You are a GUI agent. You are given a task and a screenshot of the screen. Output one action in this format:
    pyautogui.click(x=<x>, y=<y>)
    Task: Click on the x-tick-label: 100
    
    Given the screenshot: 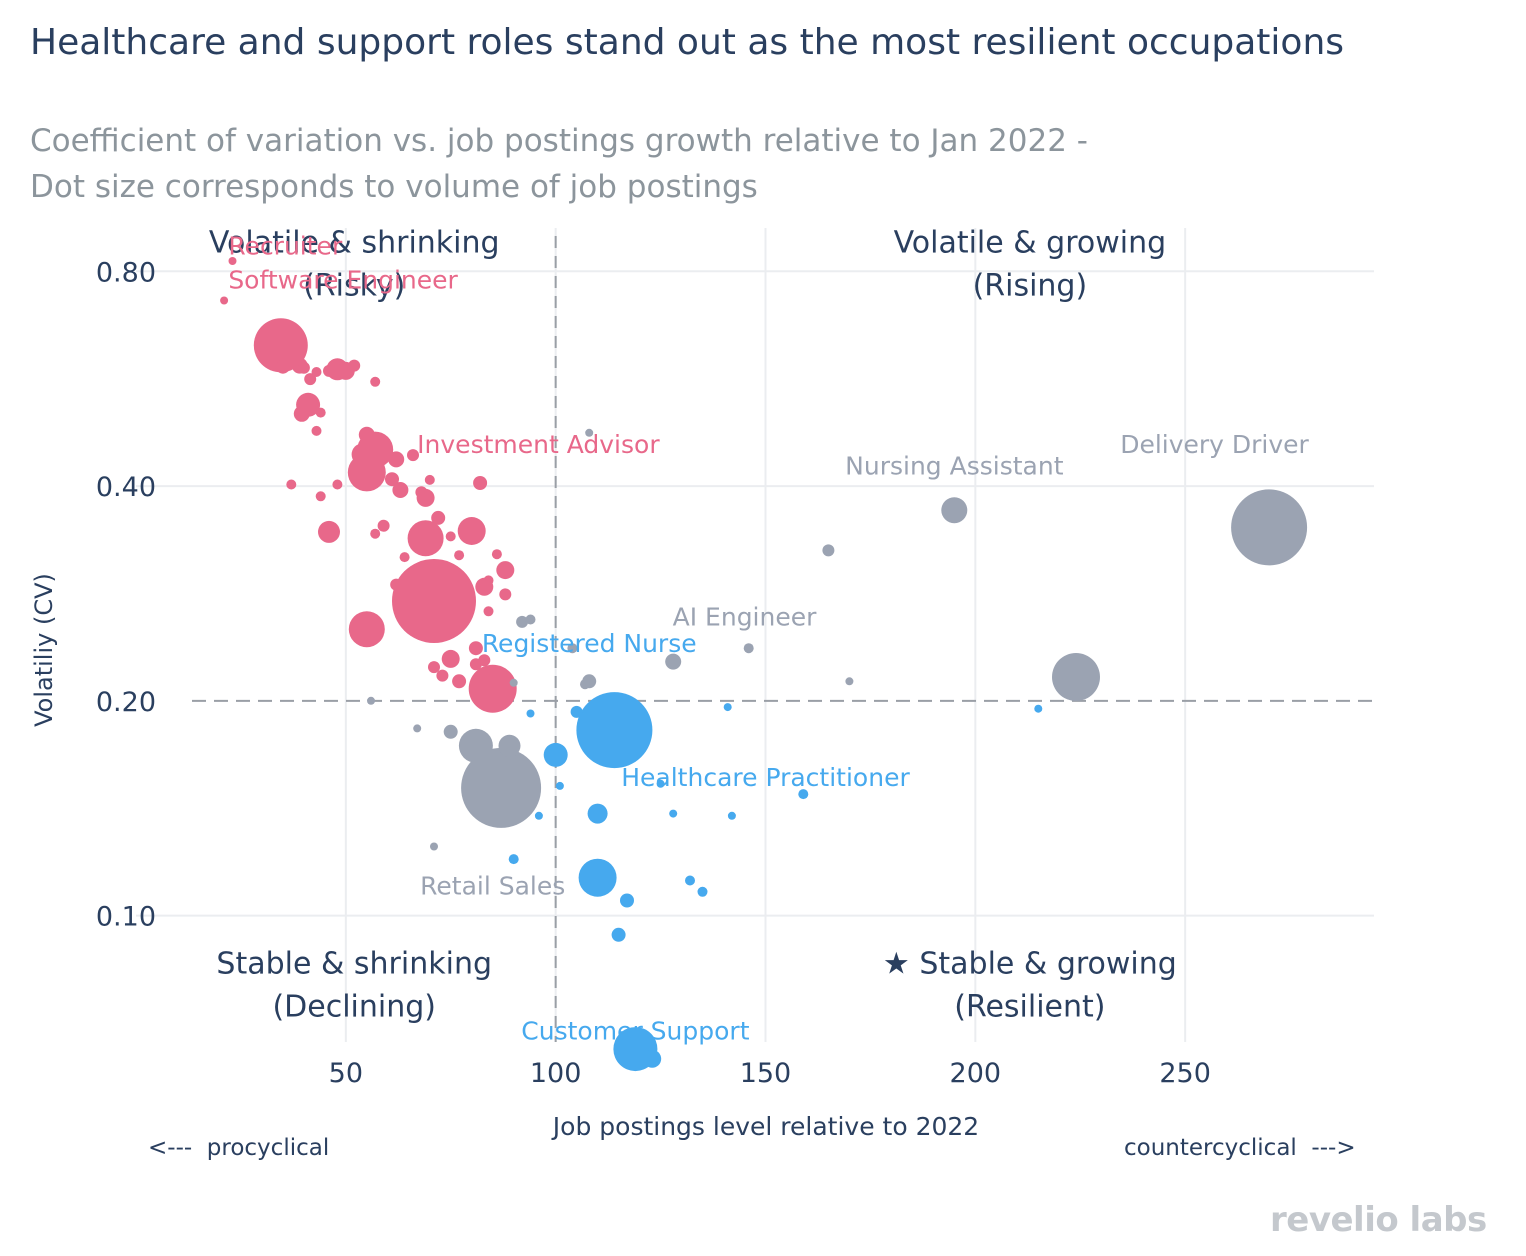 What is the action you would take?
    pyautogui.click(x=556, y=1073)
    